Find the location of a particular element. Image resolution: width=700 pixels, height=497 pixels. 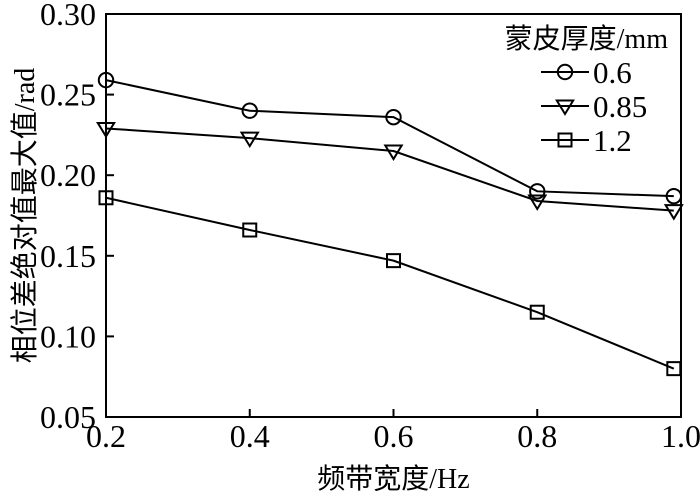

y-tick-label-0.20: 0.20 is located at coordinates (68, 175).